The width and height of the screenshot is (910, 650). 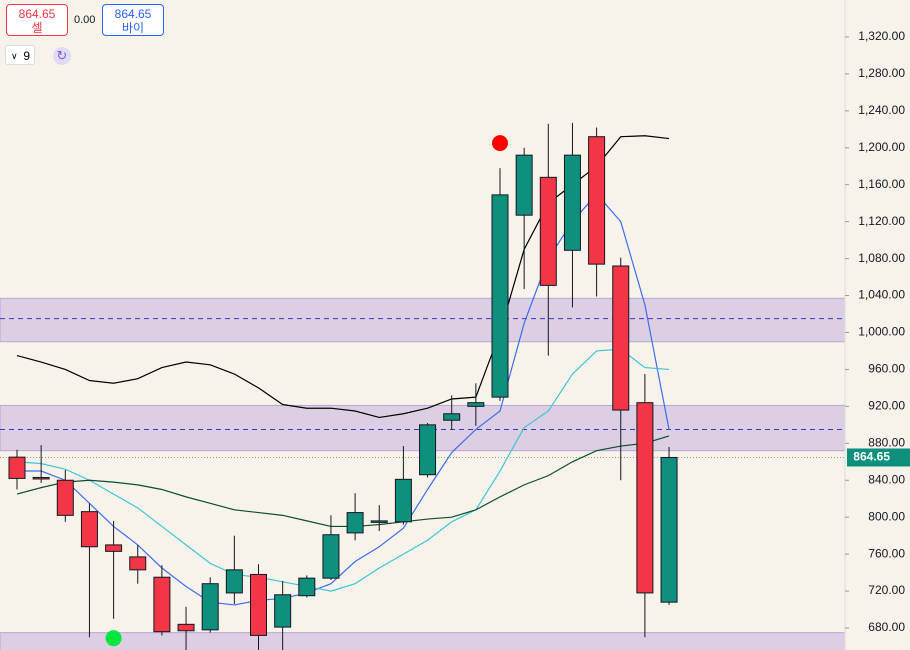 I want to click on y-tick-label: 1,240.00, so click(x=881, y=110).